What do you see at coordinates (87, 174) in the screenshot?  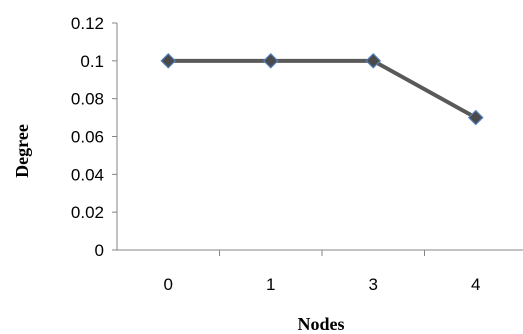 I see `y-tick-label: 0.04` at bounding box center [87, 174].